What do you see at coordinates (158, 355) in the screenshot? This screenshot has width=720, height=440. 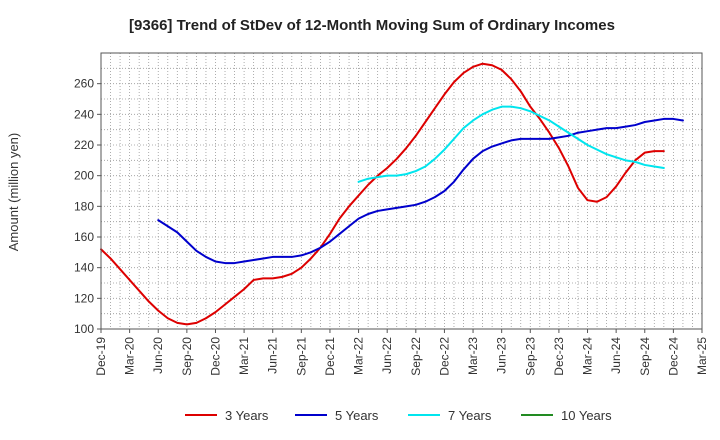 I see `x-tick-label: Jun-20` at bounding box center [158, 355].